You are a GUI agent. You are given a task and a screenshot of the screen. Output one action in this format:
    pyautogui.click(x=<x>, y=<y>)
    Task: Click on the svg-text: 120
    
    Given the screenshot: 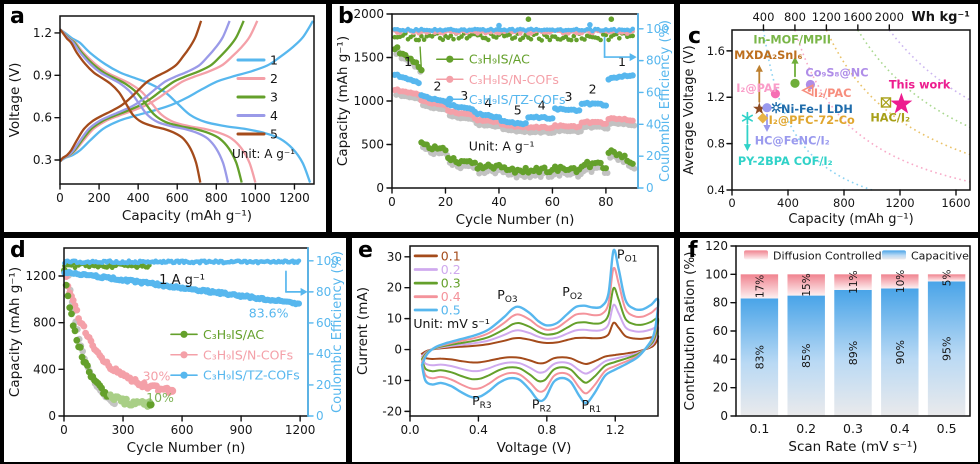 What is the action you would take?
    pyautogui.click(x=716, y=246)
    